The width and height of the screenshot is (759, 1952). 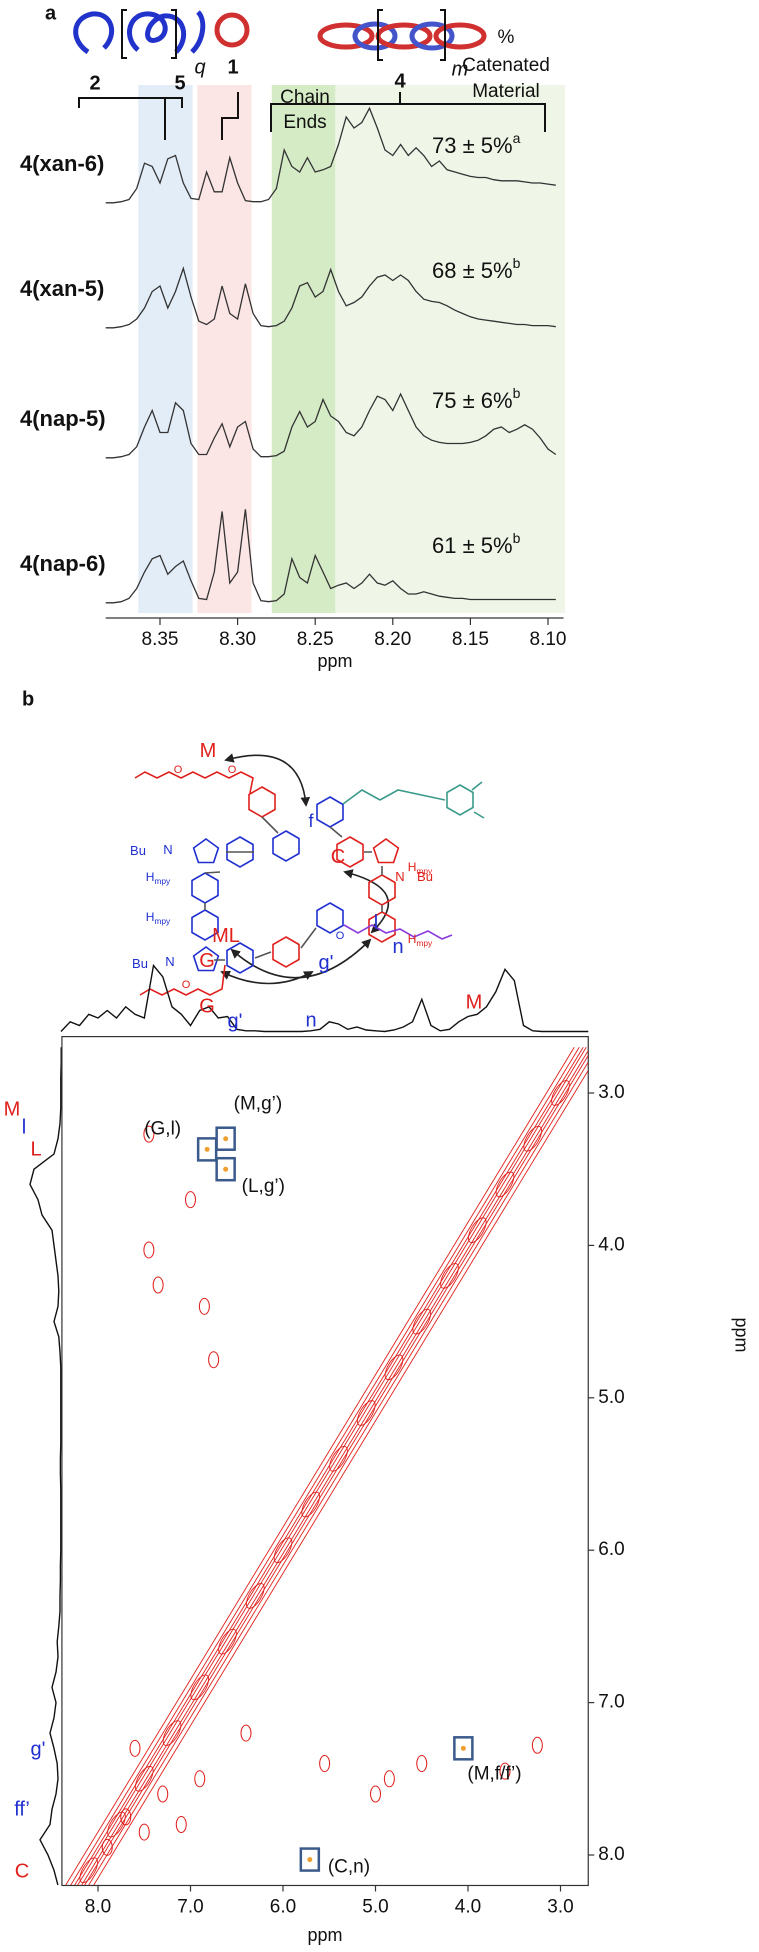 I want to click on catenated-value: 73 ± 5%, so click(x=472, y=145).